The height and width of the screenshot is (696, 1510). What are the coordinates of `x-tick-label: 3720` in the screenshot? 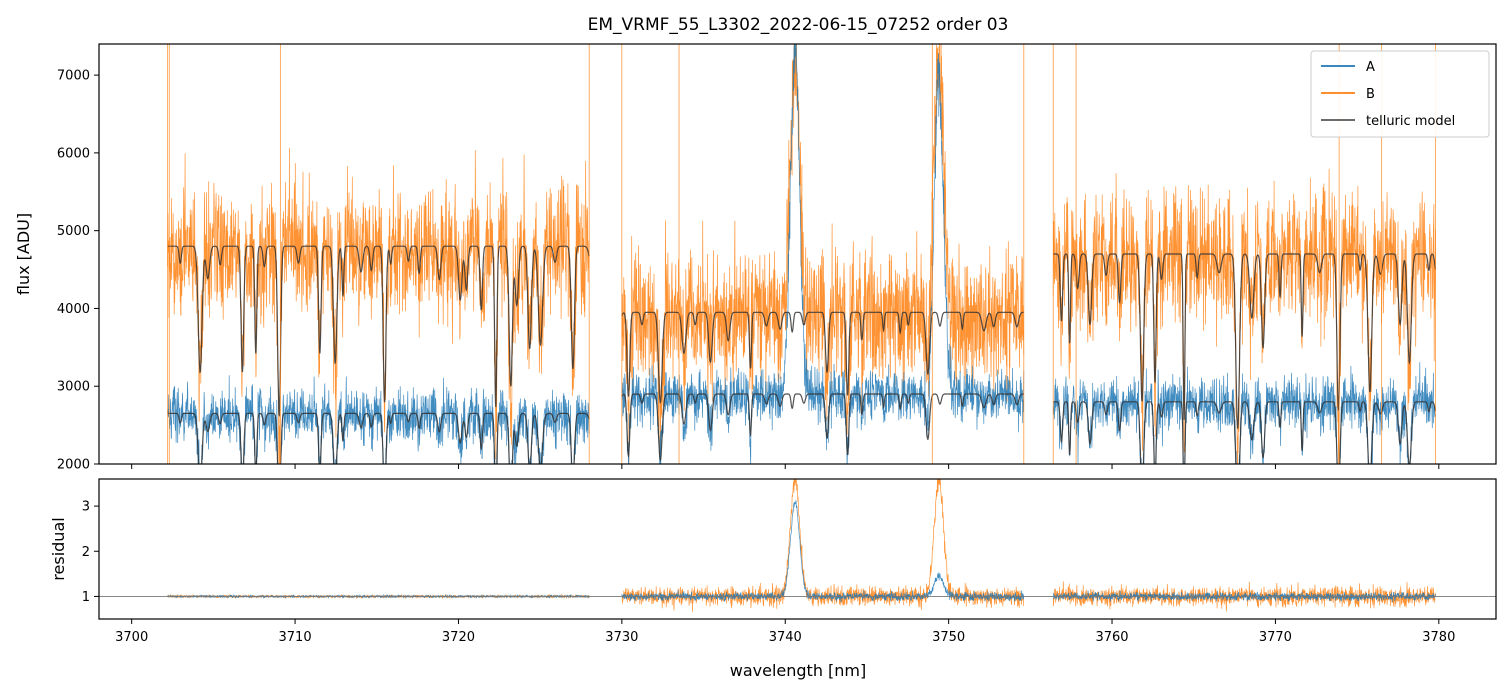 It's located at (458, 637).